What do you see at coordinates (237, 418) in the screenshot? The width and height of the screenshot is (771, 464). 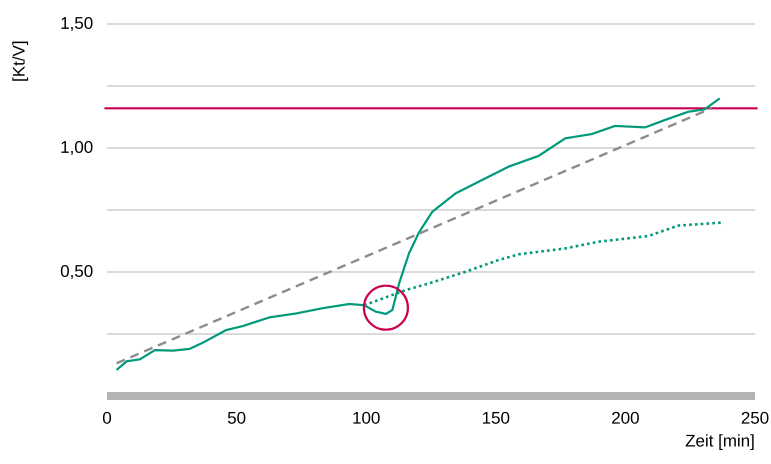 I see `x-tick-label: 50` at bounding box center [237, 418].